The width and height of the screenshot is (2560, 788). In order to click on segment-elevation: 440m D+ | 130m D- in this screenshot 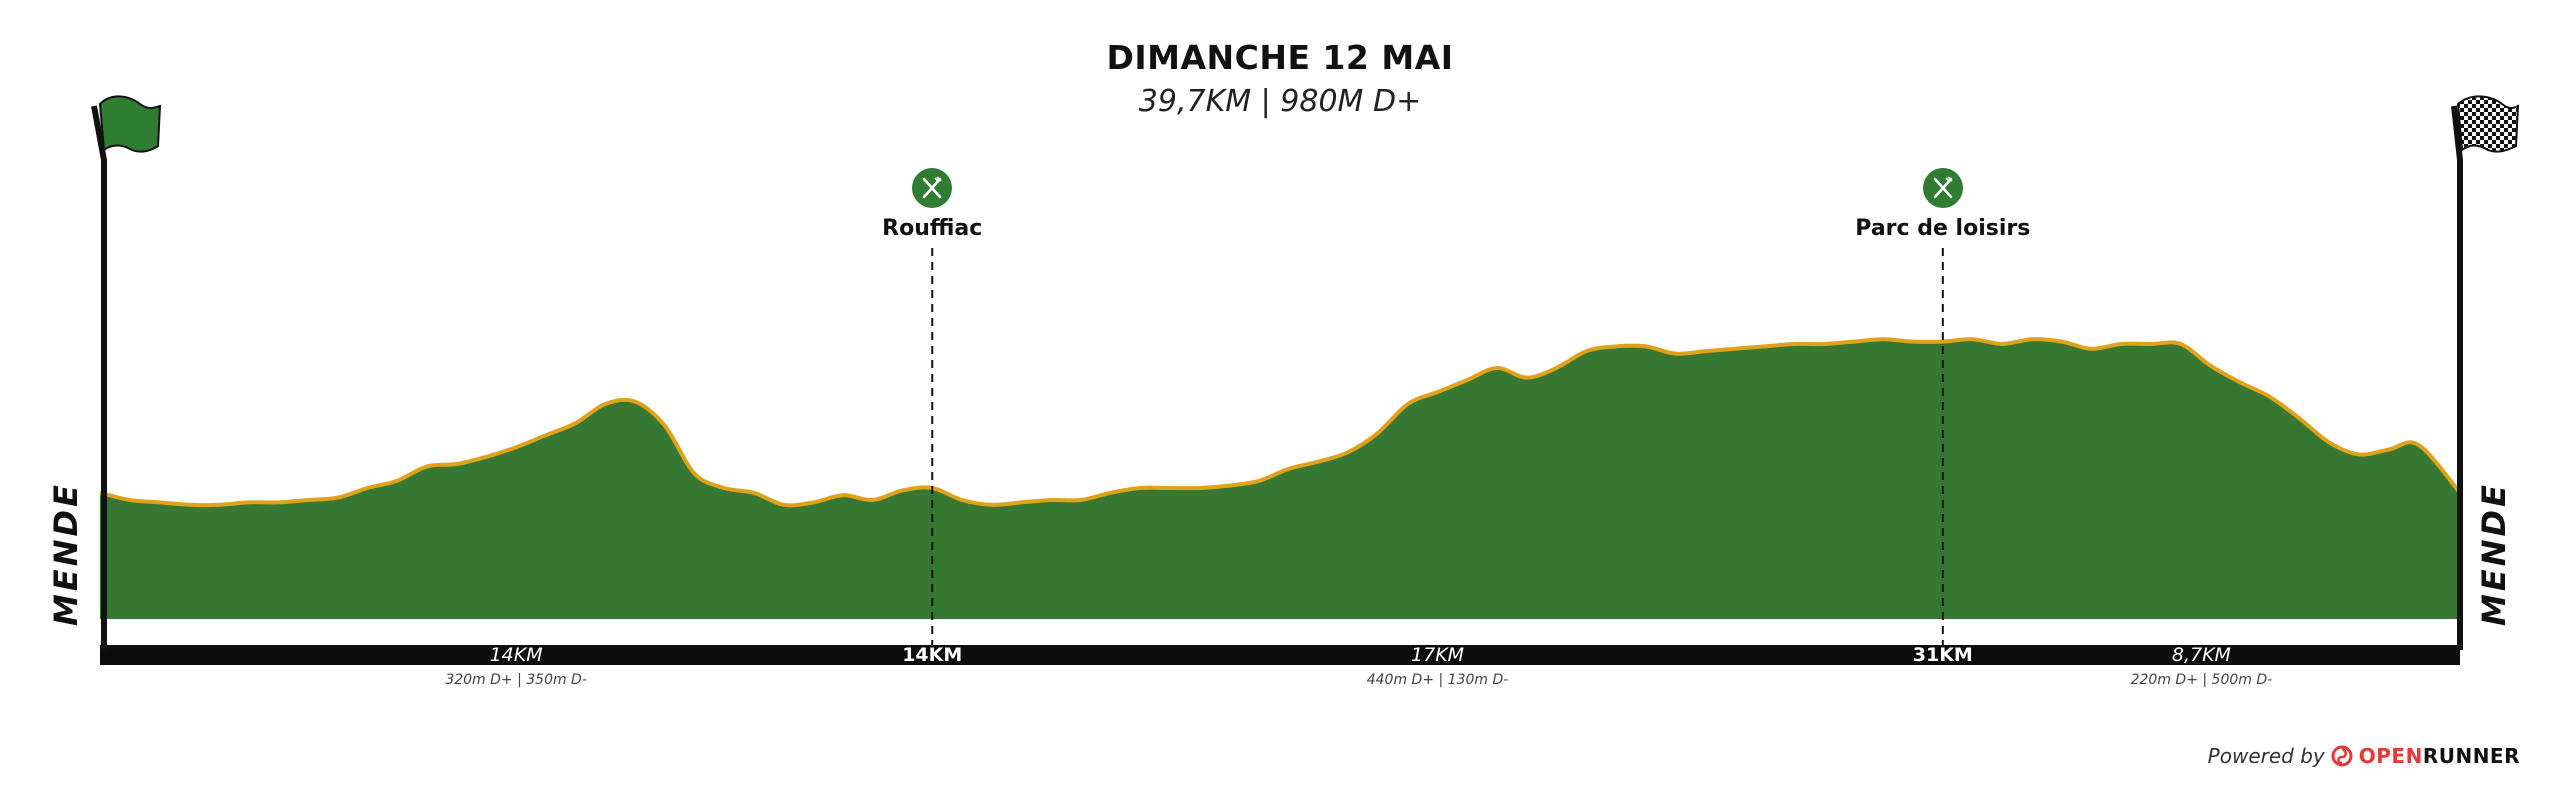, I will do `click(1437, 680)`.